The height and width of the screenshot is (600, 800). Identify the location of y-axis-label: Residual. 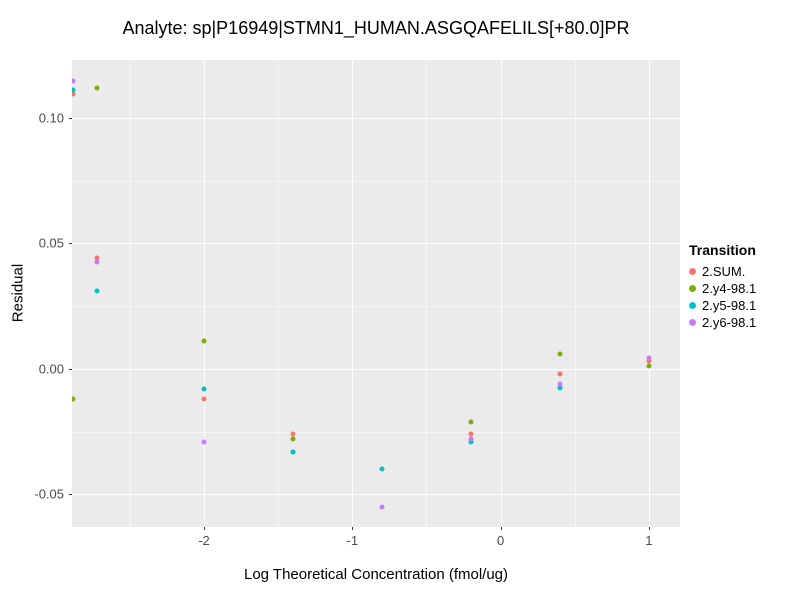
(18, 293).